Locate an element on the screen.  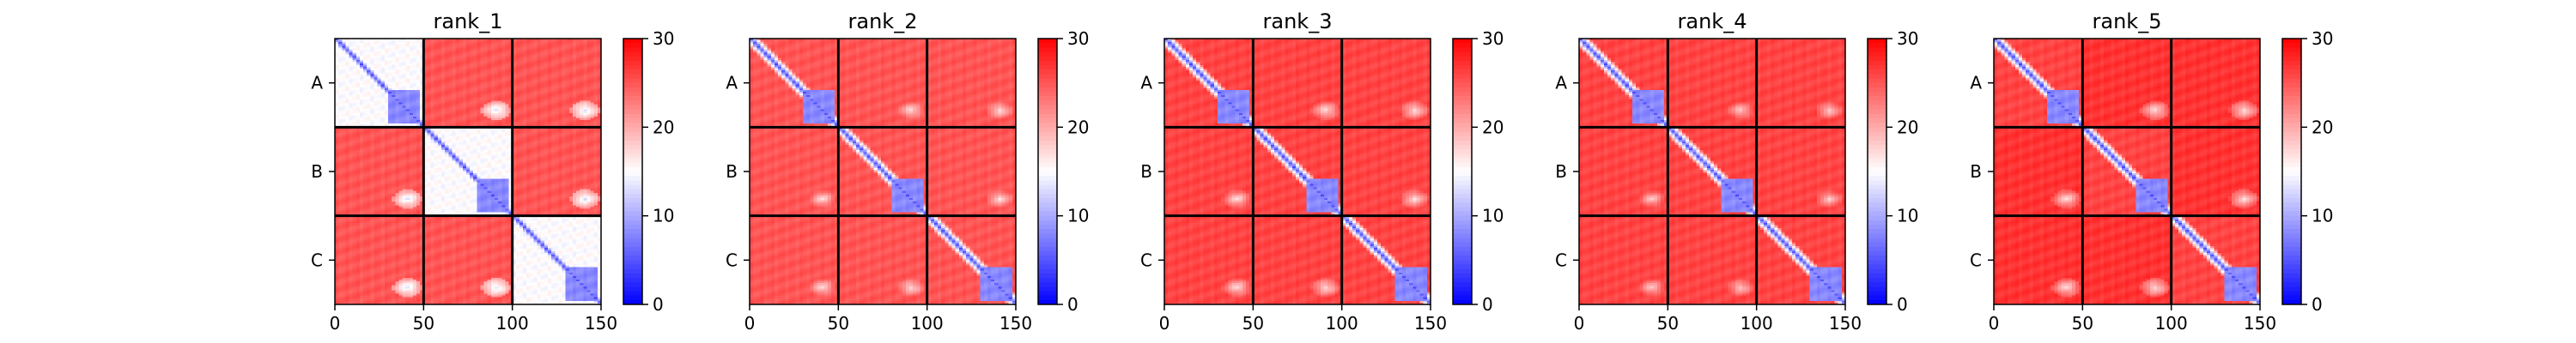
heatmap-panel: rank_10 50 100 150ABC0102030 is located at coordinates (492, 171).